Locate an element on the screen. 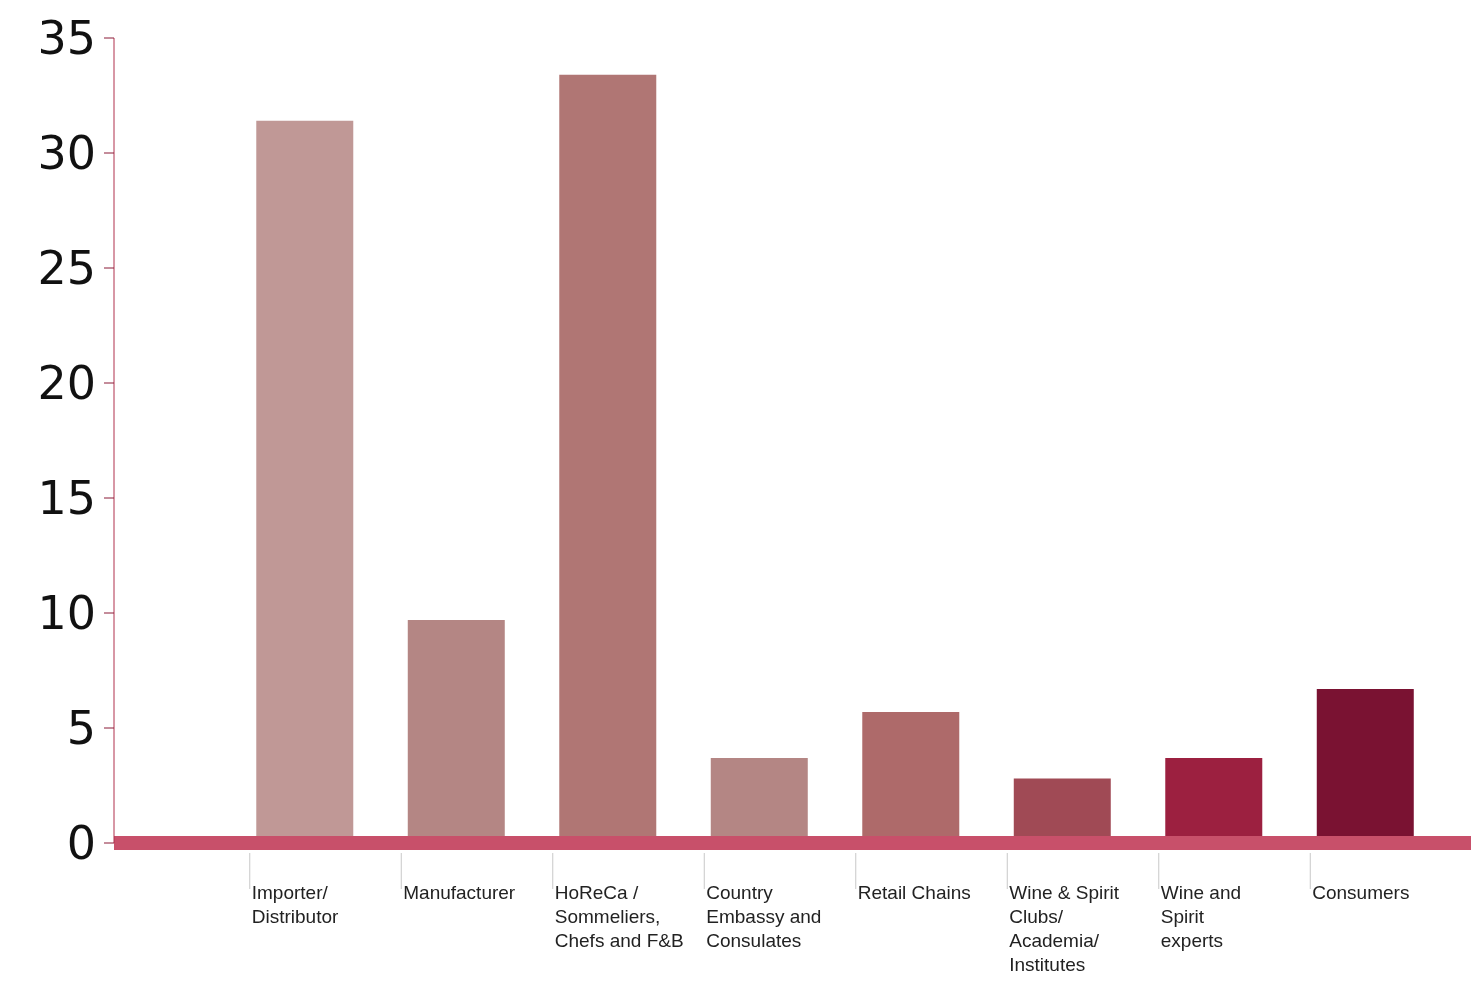 The height and width of the screenshot is (990, 1471). y-tick-label: 15 is located at coordinates (66, 498).